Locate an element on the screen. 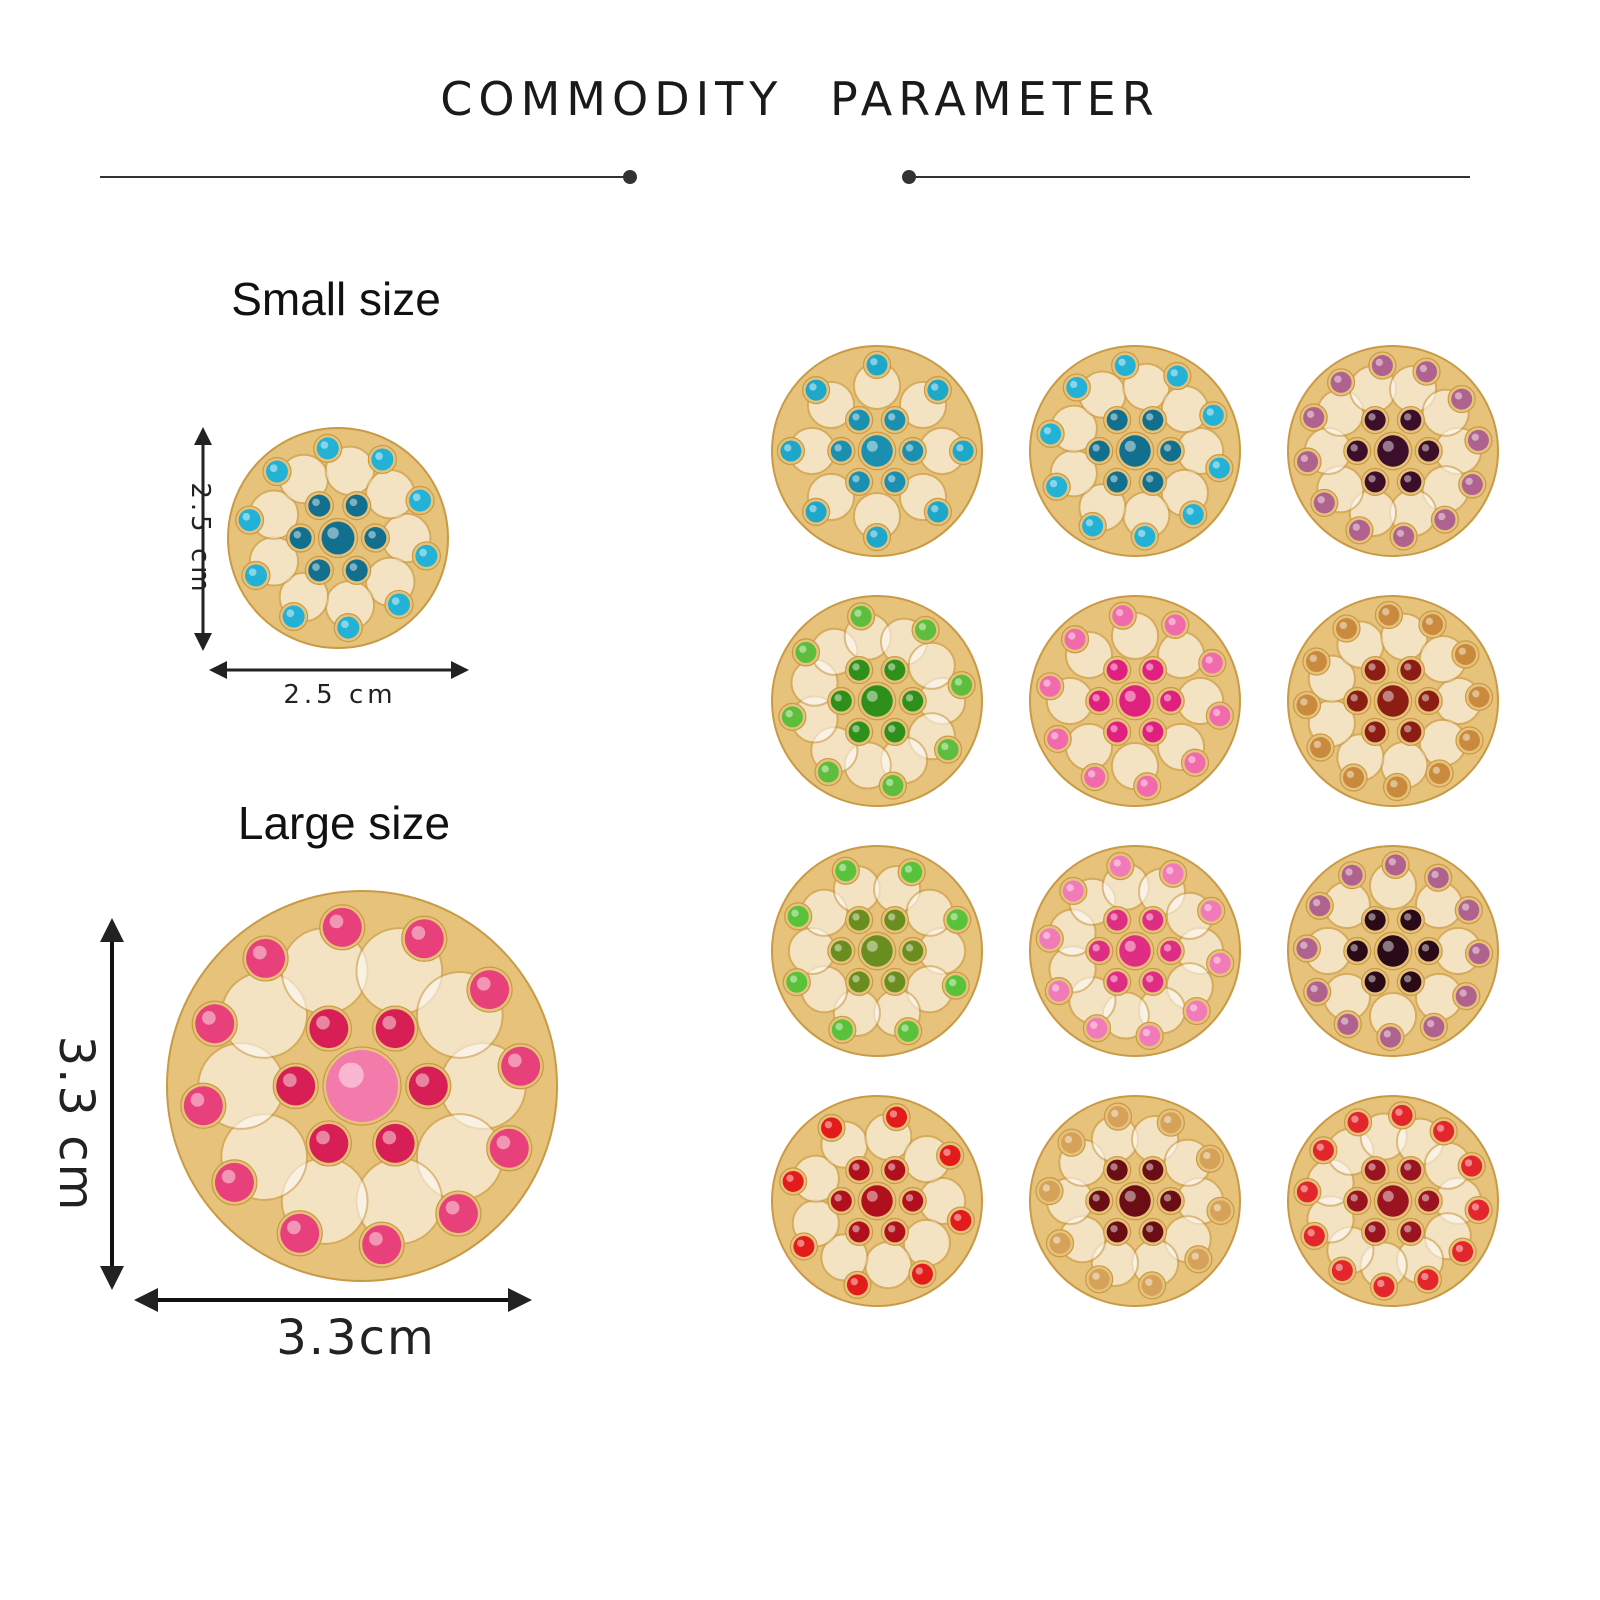  large-brooch-image is located at coordinates (362, 1086).